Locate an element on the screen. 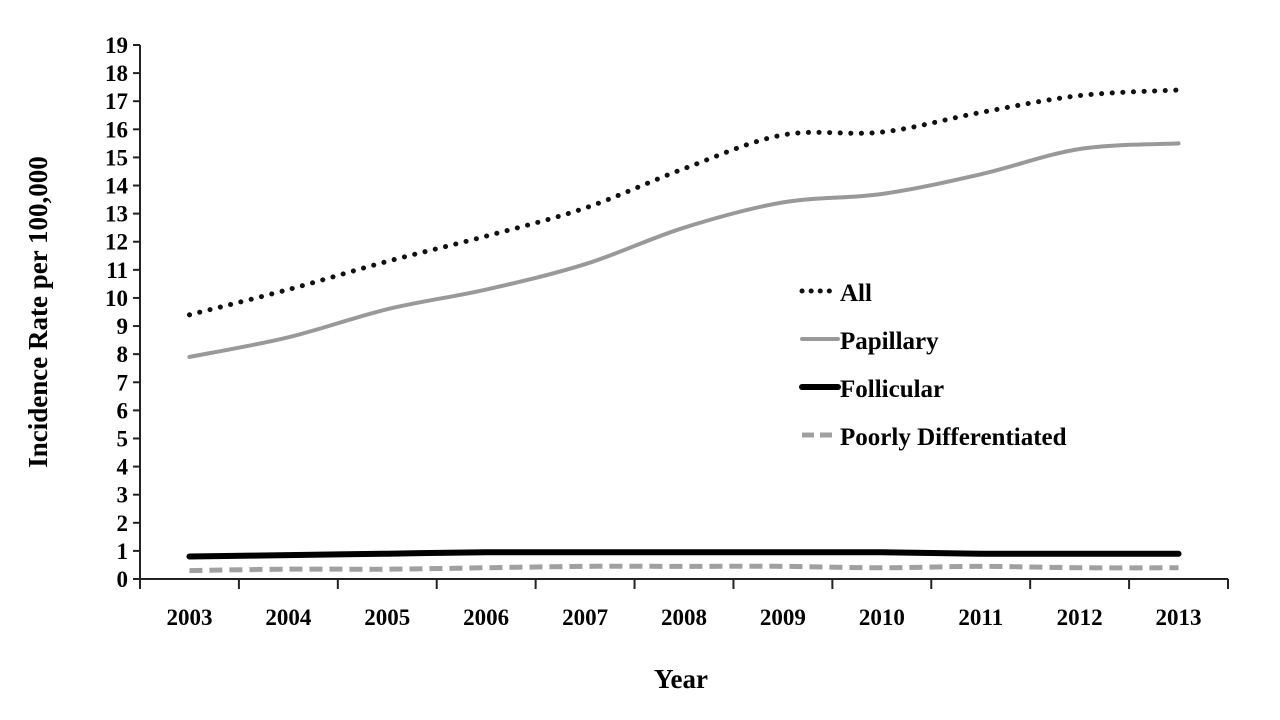 Image resolution: width=1280 pixels, height=720 pixels. y-tick-label: 13 is located at coordinates (116, 214).